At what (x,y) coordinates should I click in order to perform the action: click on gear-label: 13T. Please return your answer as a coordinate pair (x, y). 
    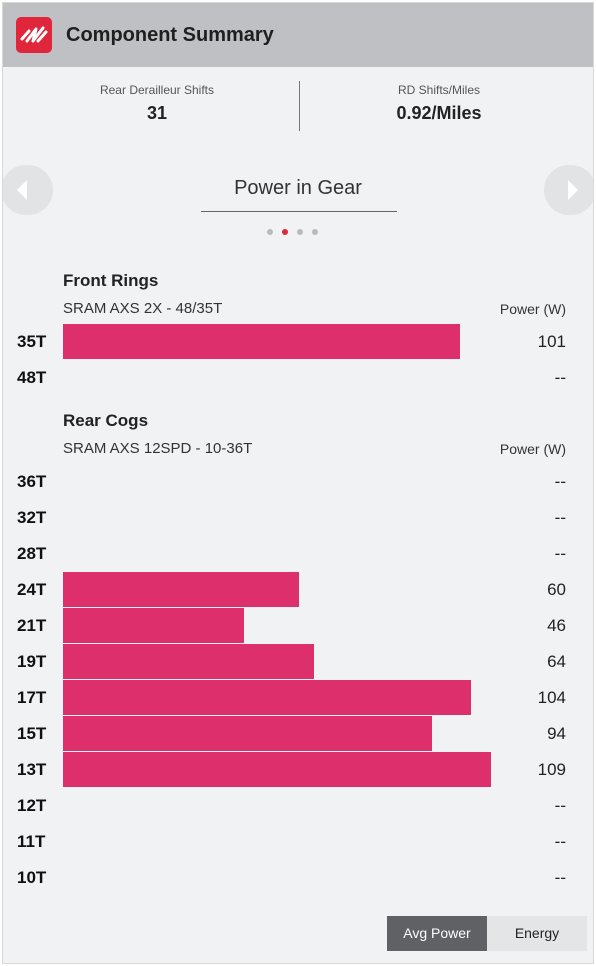
    Looking at the image, I should click on (32, 769).